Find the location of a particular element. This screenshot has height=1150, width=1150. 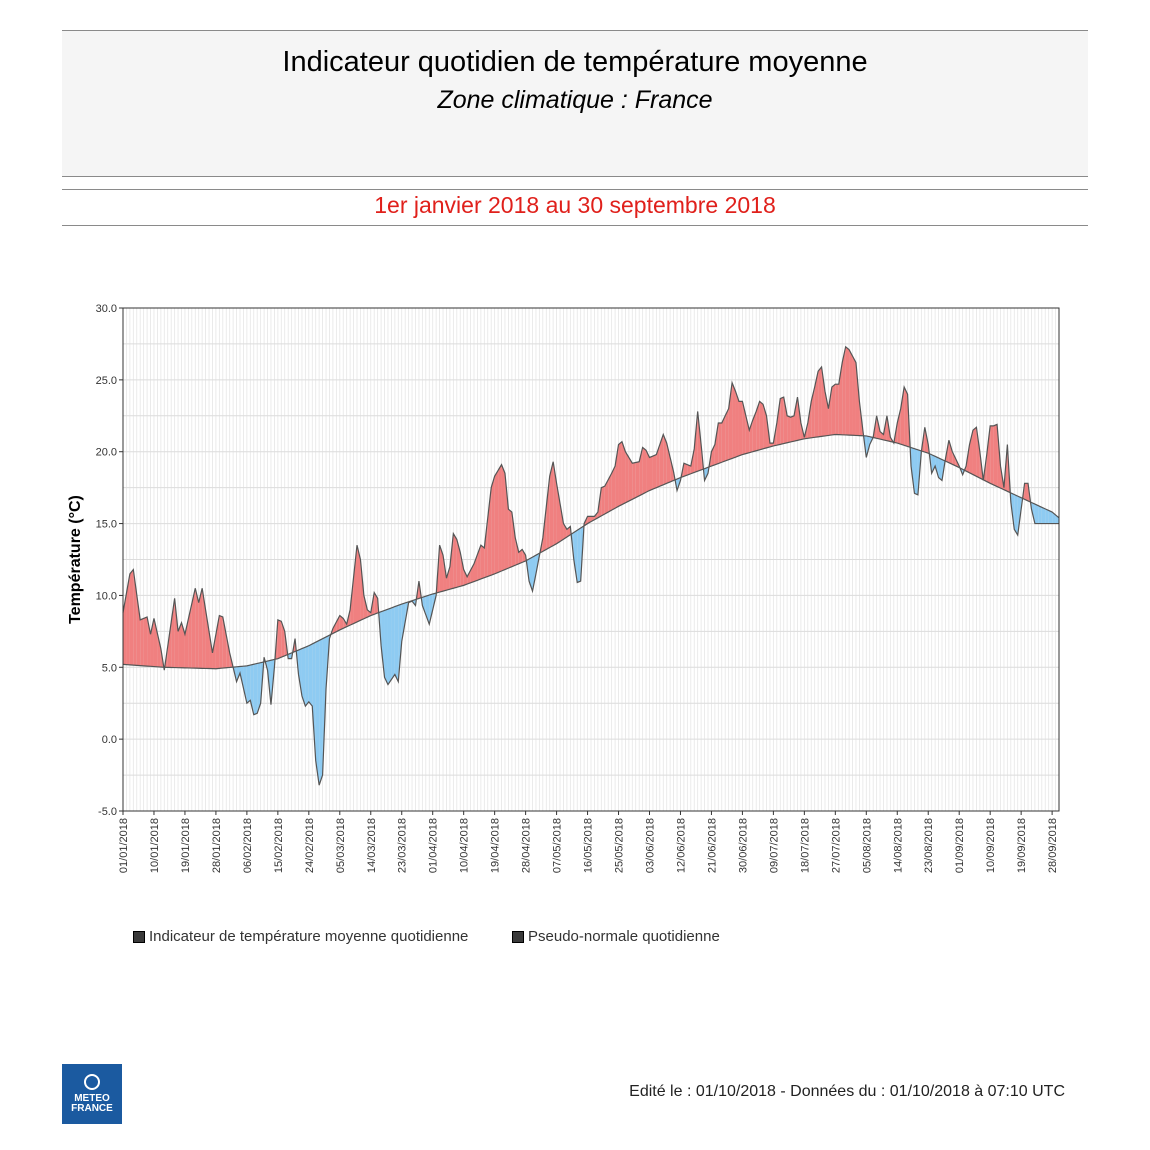

x-tick-label: 27/07/2018 is located at coordinates (836, 845).